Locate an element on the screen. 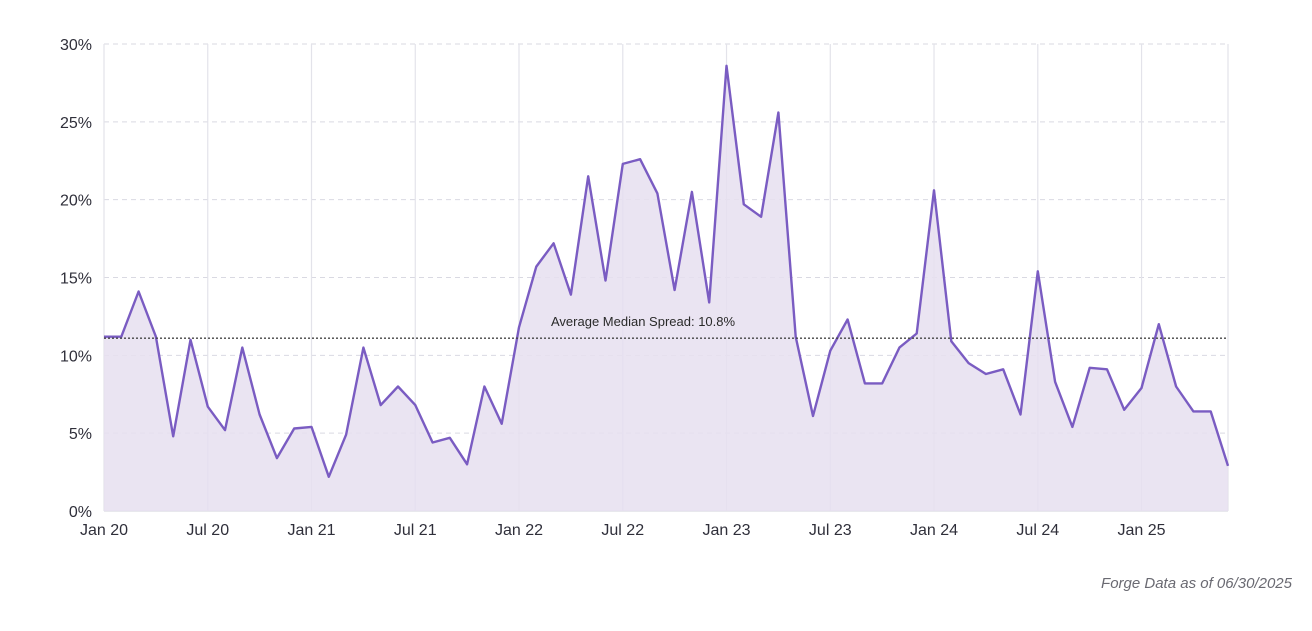 This screenshot has width=1312, height=631. average-reference-label: Average Median Spread: 10.8% is located at coordinates (643, 321).